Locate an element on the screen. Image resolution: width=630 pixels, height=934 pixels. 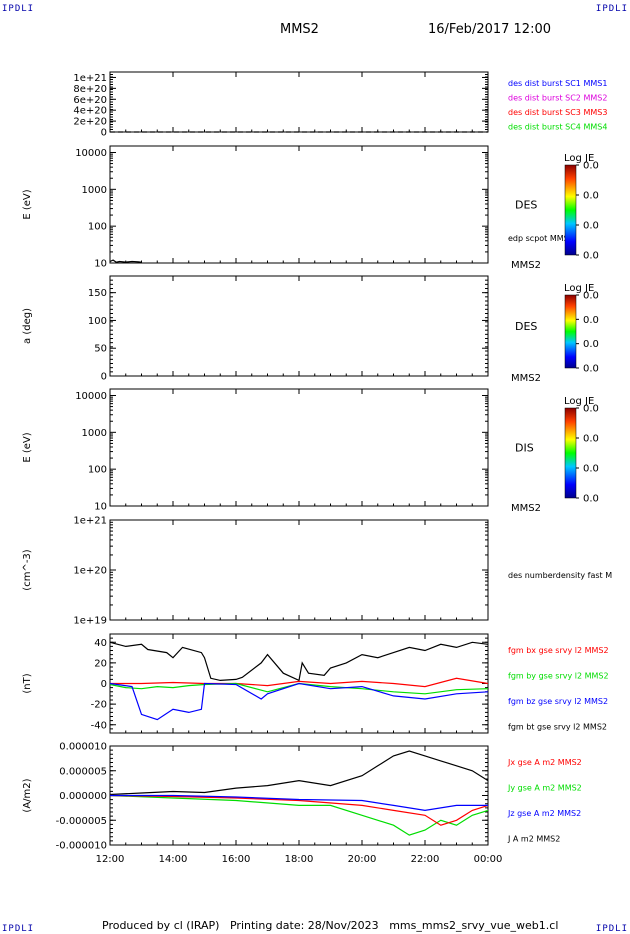
des-pitch-ytick-label: 50 is located at coordinates (100, 349).